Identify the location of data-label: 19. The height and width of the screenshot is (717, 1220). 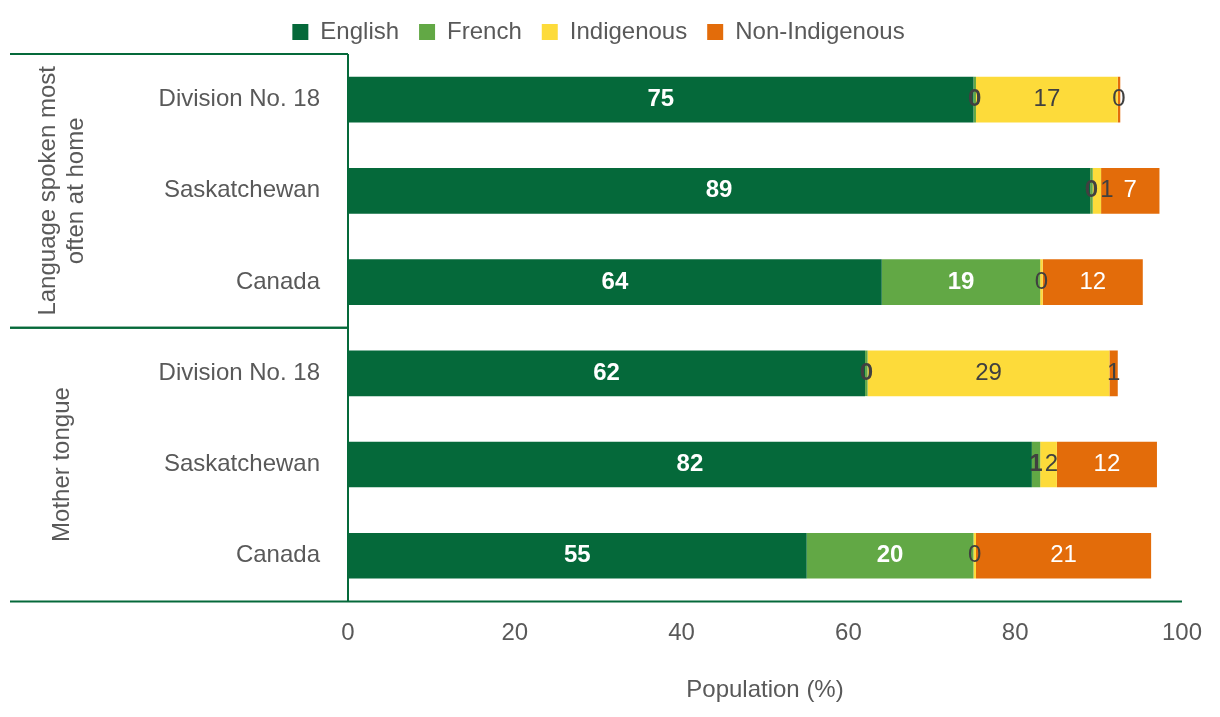
(961, 280).